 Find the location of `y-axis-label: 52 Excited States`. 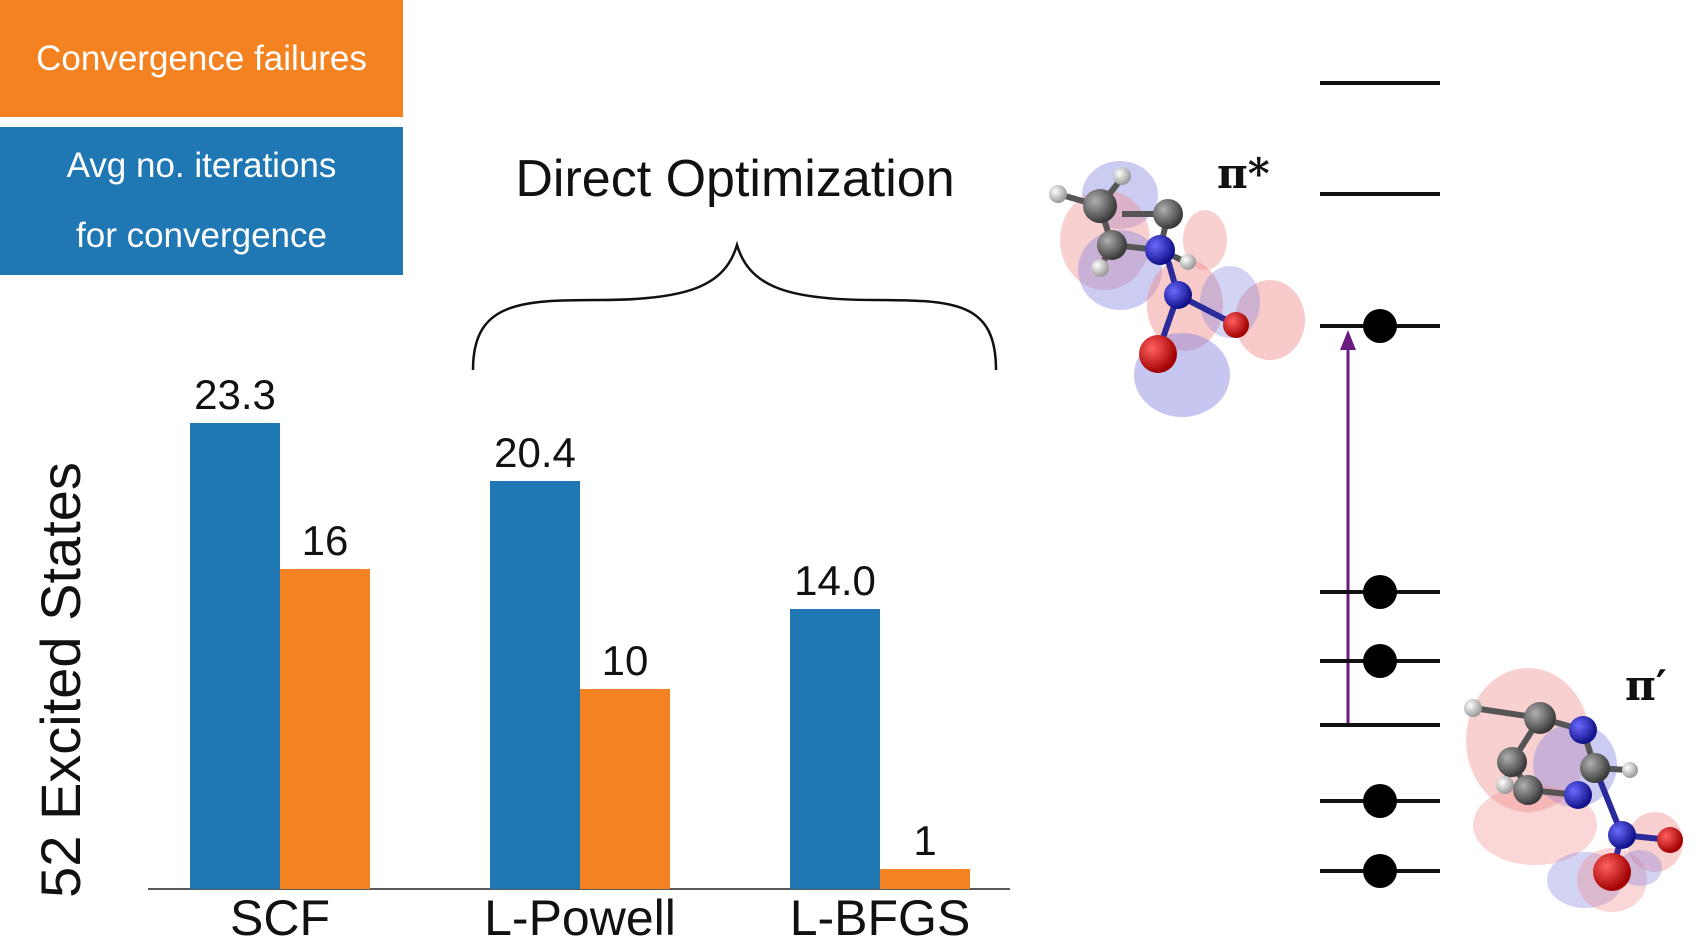

y-axis-label: 52 Excited States is located at coordinates (60, 680).